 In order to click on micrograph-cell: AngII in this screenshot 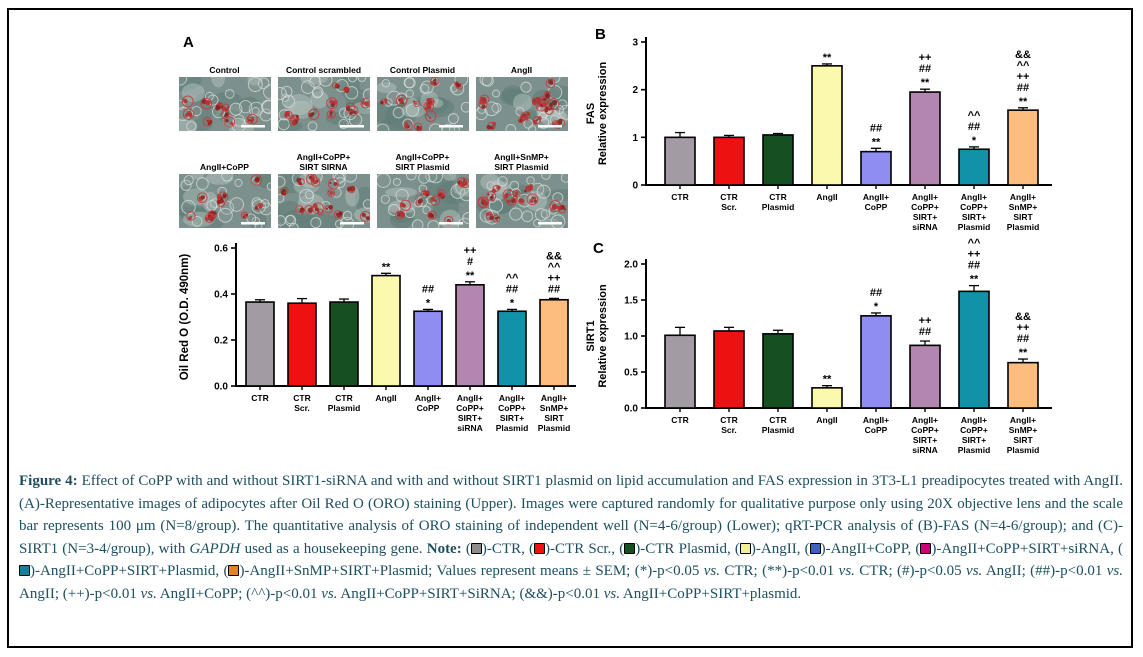, I will do `click(521, 97)`.